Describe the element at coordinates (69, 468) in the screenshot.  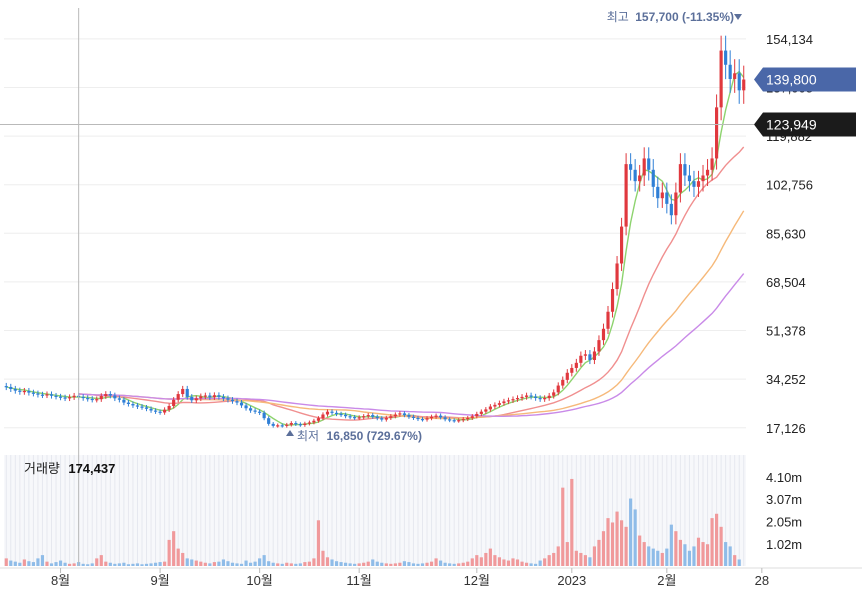
I see `svg-text: 거래량 174,437` at that location.